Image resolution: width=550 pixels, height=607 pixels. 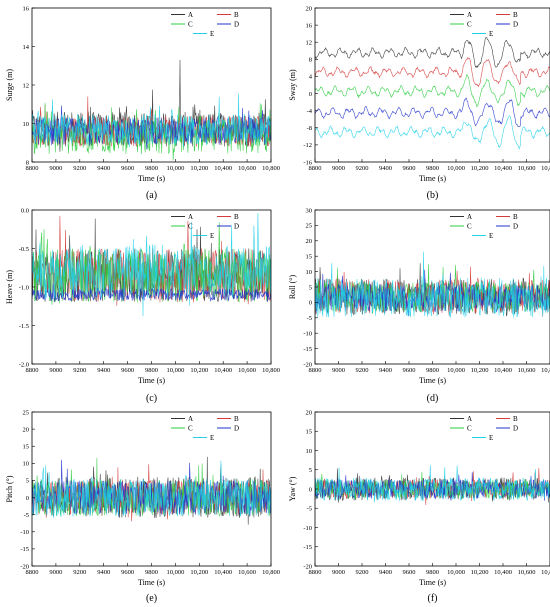 What do you see at coordinates (309, 210) in the screenshot?
I see `y-tick-label: 30` at bounding box center [309, 210].